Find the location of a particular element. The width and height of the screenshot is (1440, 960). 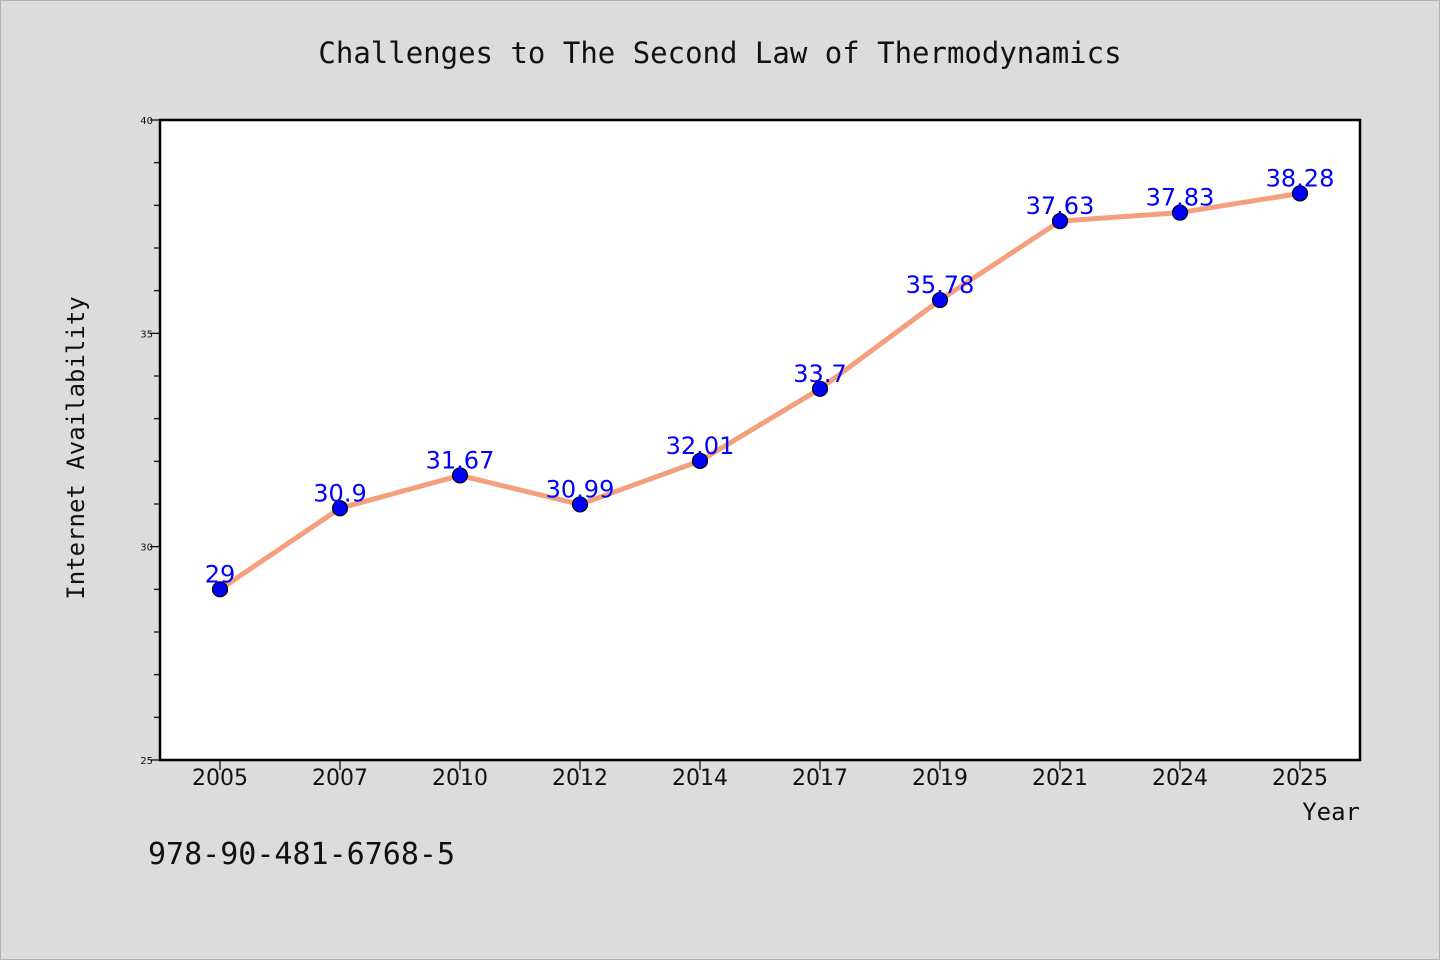

data-label: 31.67 is located at coordinates (460, 460).